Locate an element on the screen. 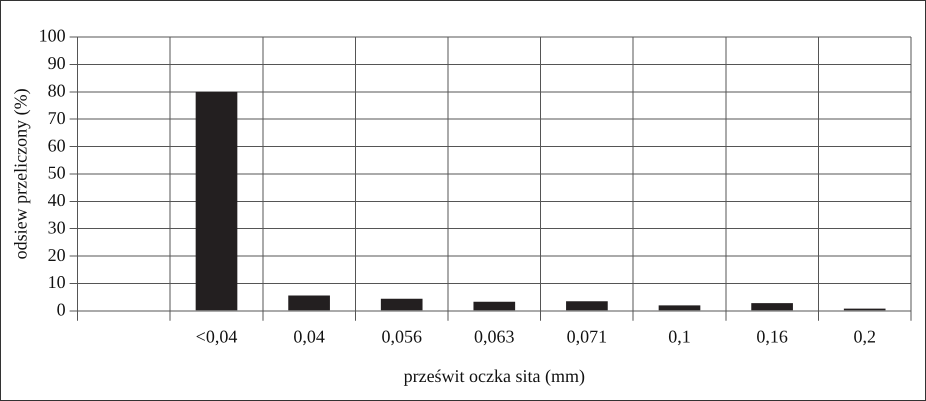  y-tick-label: 40 is located at coordinates (57, 200).